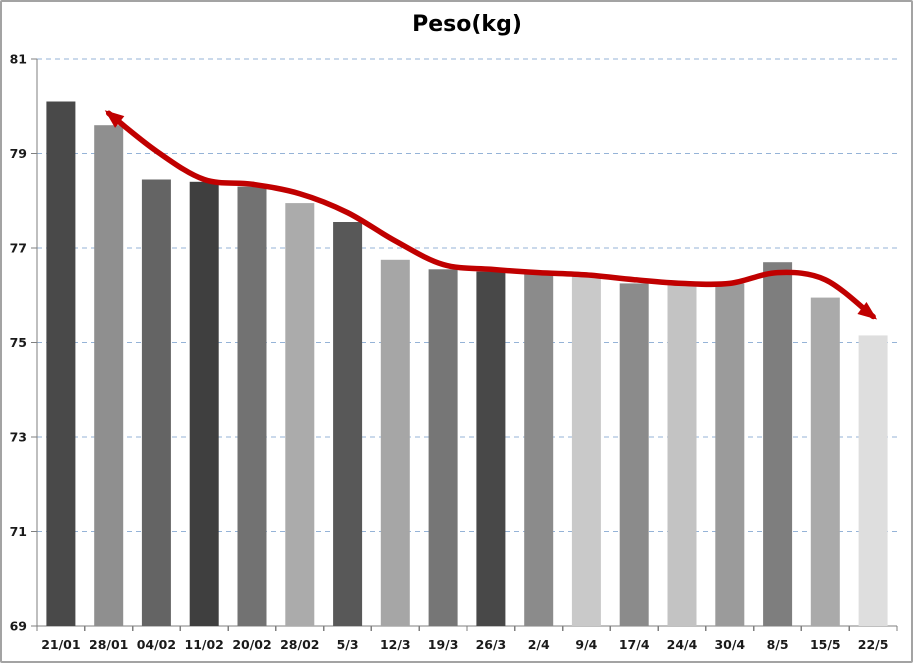 The width and height of the screenshot is (913, 663). I want to click on y-axis-tick-label: 73, so click(18, 437).